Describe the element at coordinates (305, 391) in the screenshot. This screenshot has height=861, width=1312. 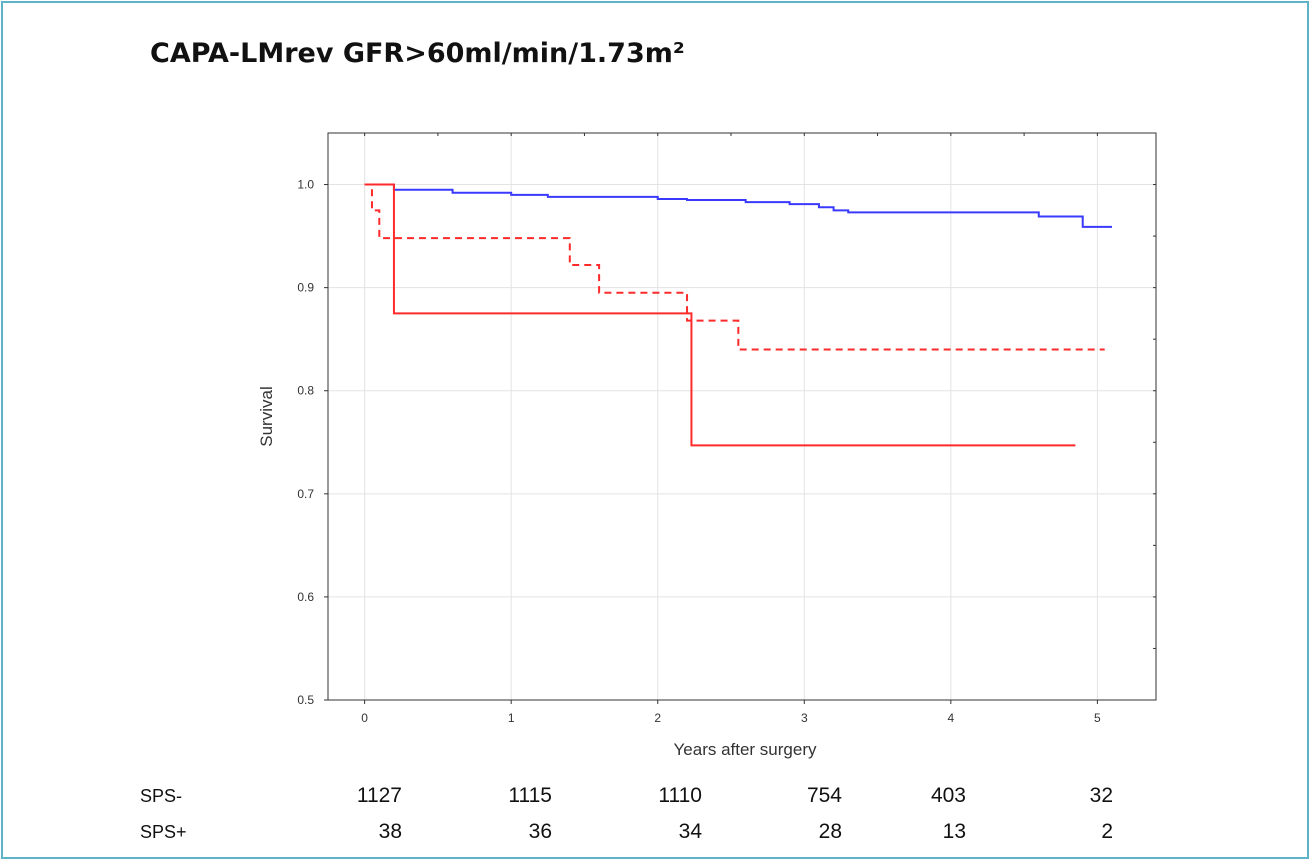
I see `y-tick-label: 0.8` at that location.